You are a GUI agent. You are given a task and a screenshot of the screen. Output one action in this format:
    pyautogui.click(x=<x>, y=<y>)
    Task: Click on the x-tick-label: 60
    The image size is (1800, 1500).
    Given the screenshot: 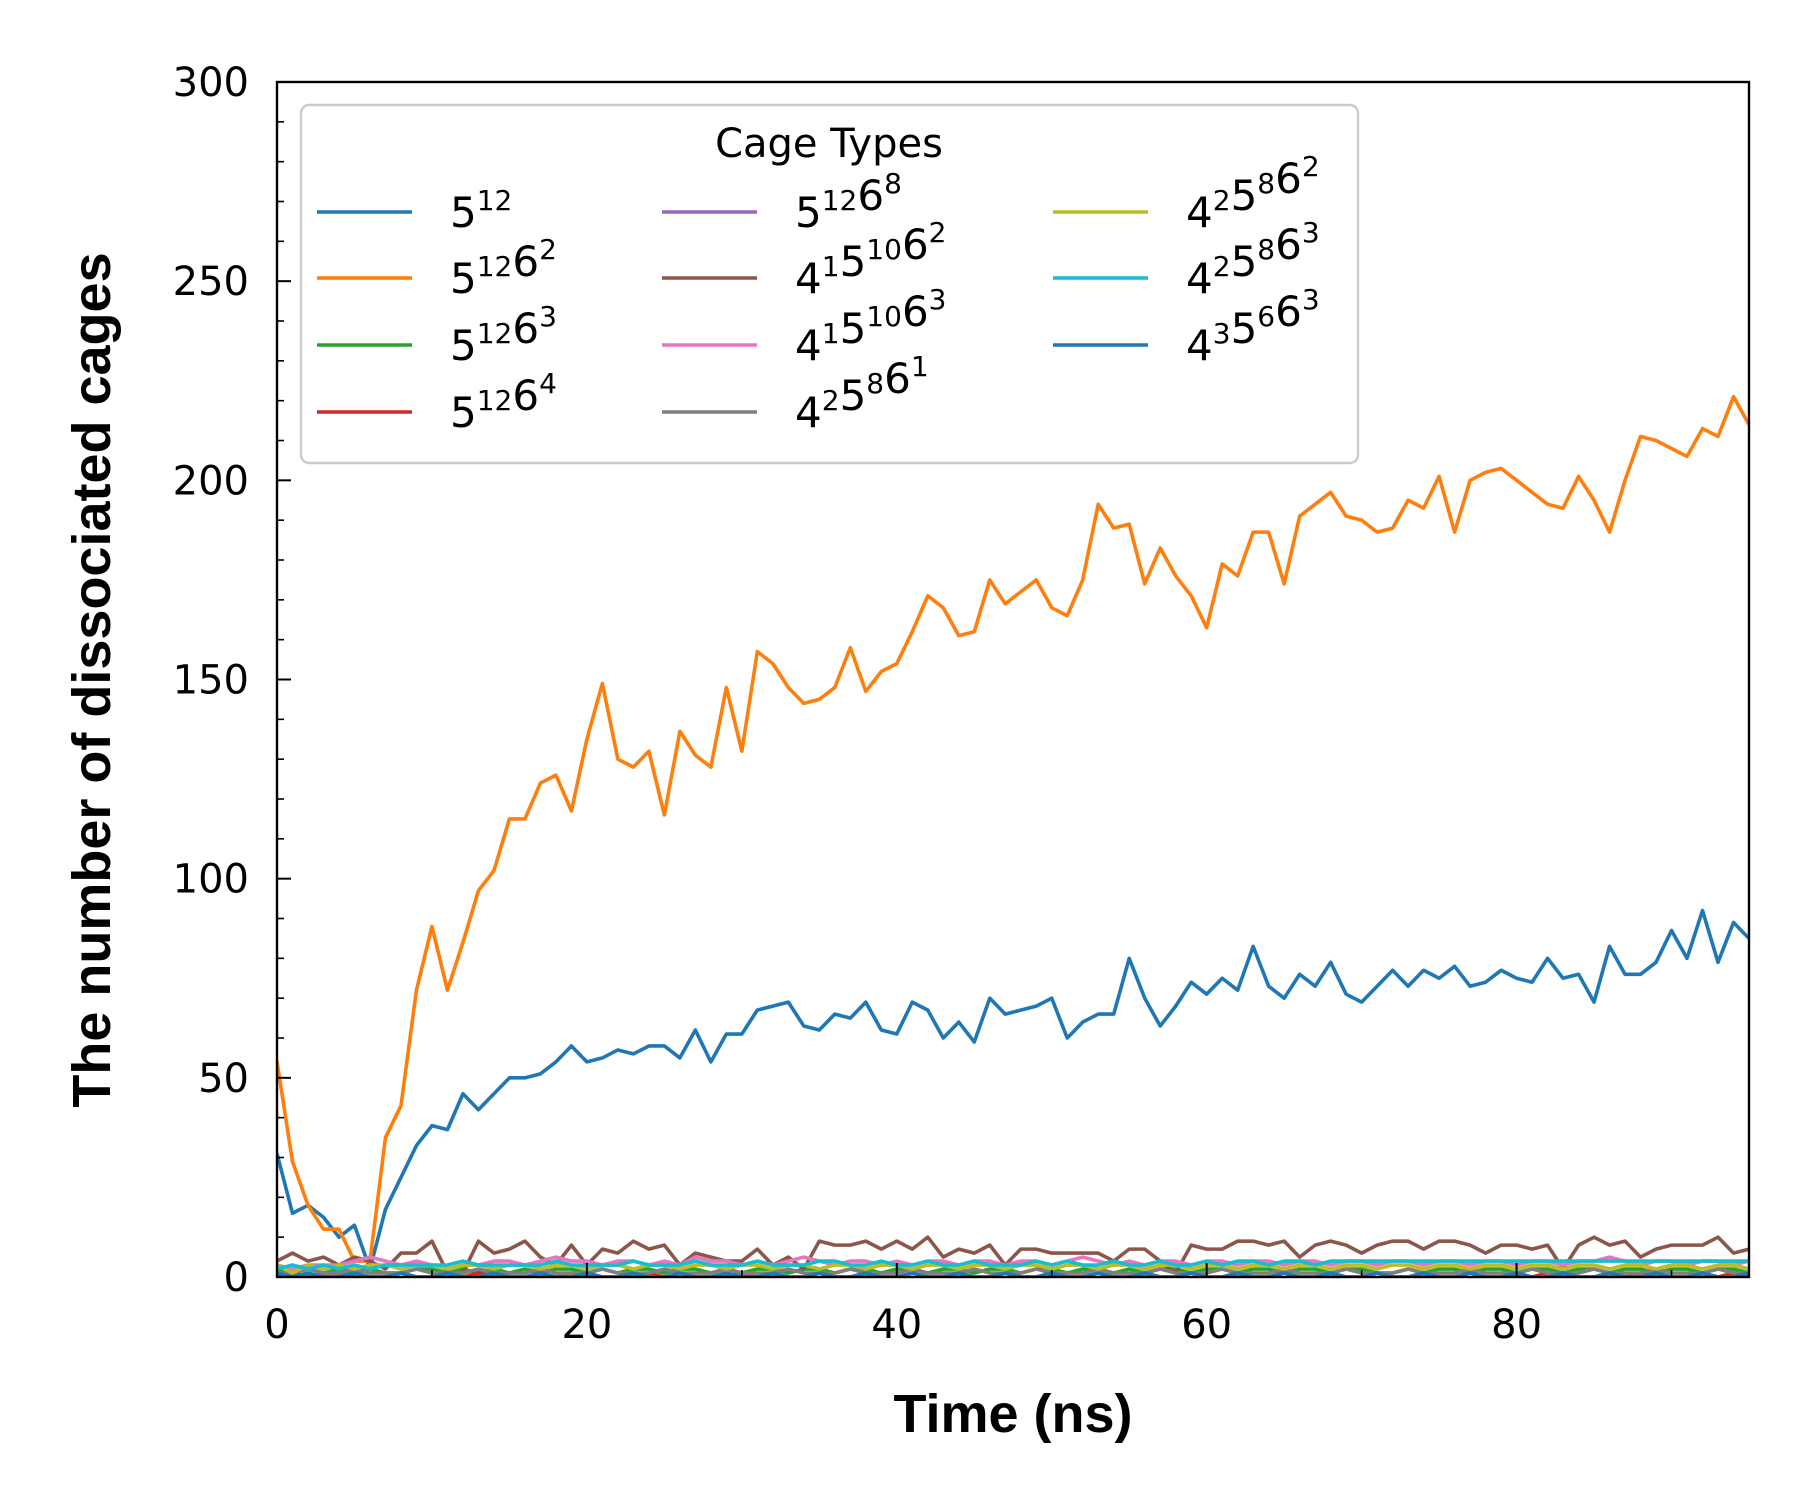 What is the action you would take?
    pyautogui.click(x=1206, y=1325)
    